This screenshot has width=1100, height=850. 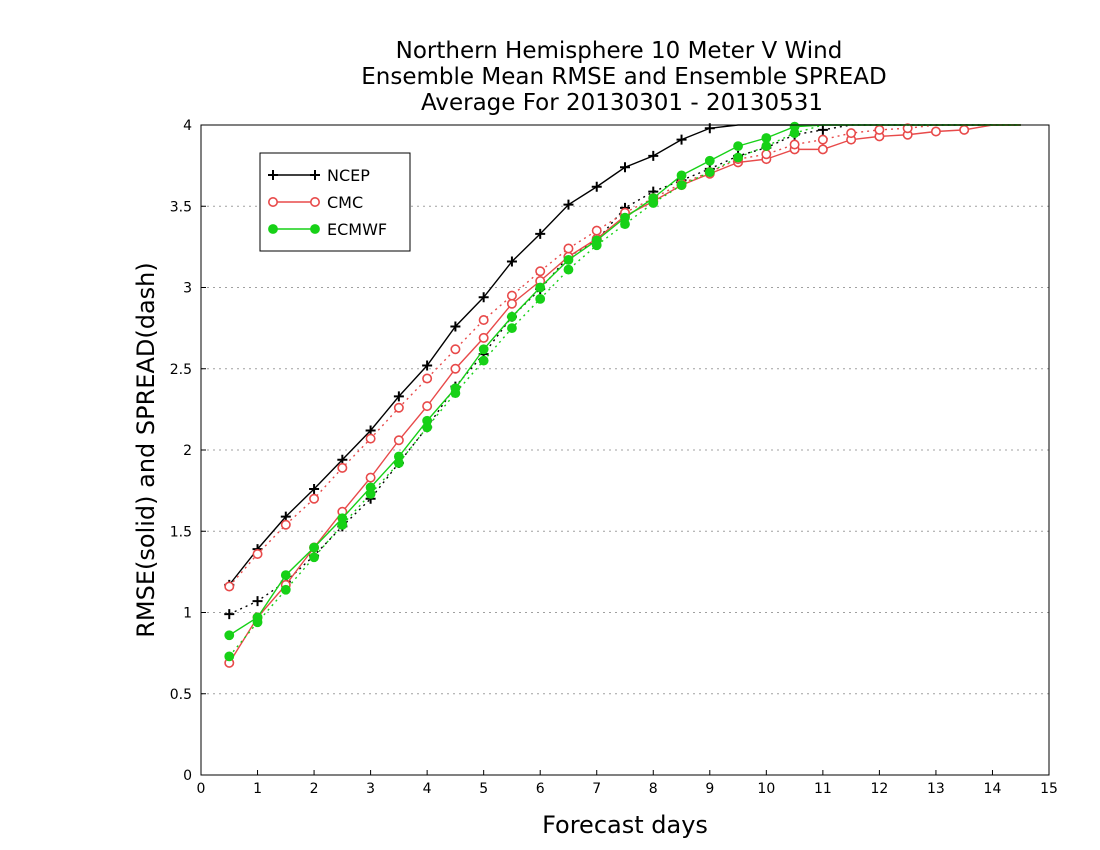 I want to click on y-axis-label: RMSE(solid) and SPREAD(dash), so click(x=146, y=450).